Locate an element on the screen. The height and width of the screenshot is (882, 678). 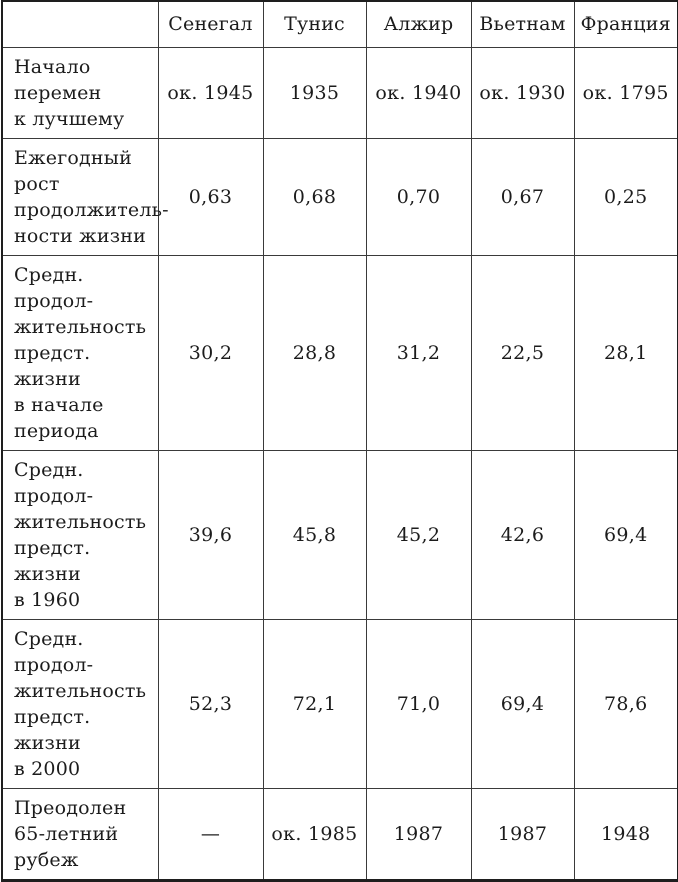
column-header-tunisia: Тунис is located at coordinates (314, 24).